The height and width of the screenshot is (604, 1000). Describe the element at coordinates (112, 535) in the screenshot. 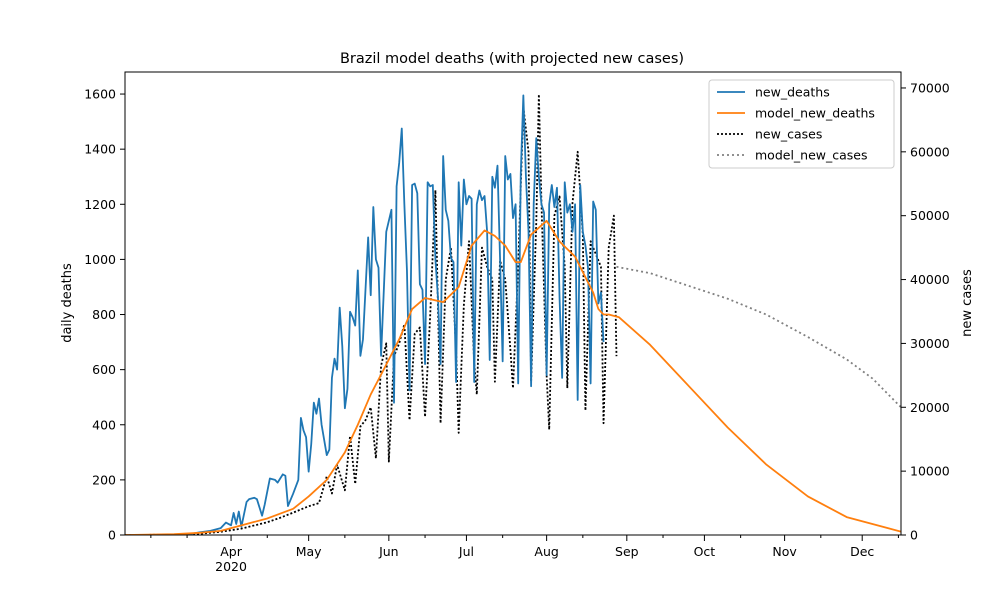

I see `y-left-tick-label: 0` at that location.